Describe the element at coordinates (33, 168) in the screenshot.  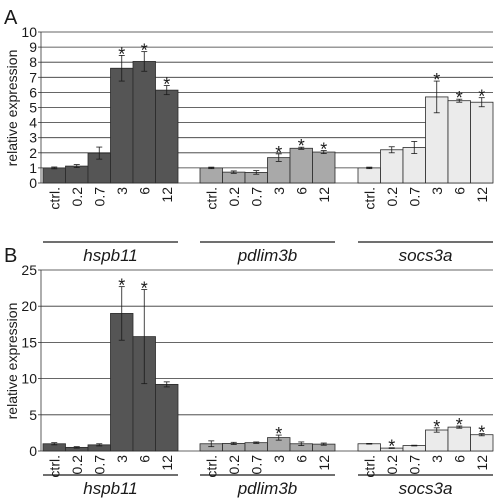
I see `y-tick-label: 1` at that location.